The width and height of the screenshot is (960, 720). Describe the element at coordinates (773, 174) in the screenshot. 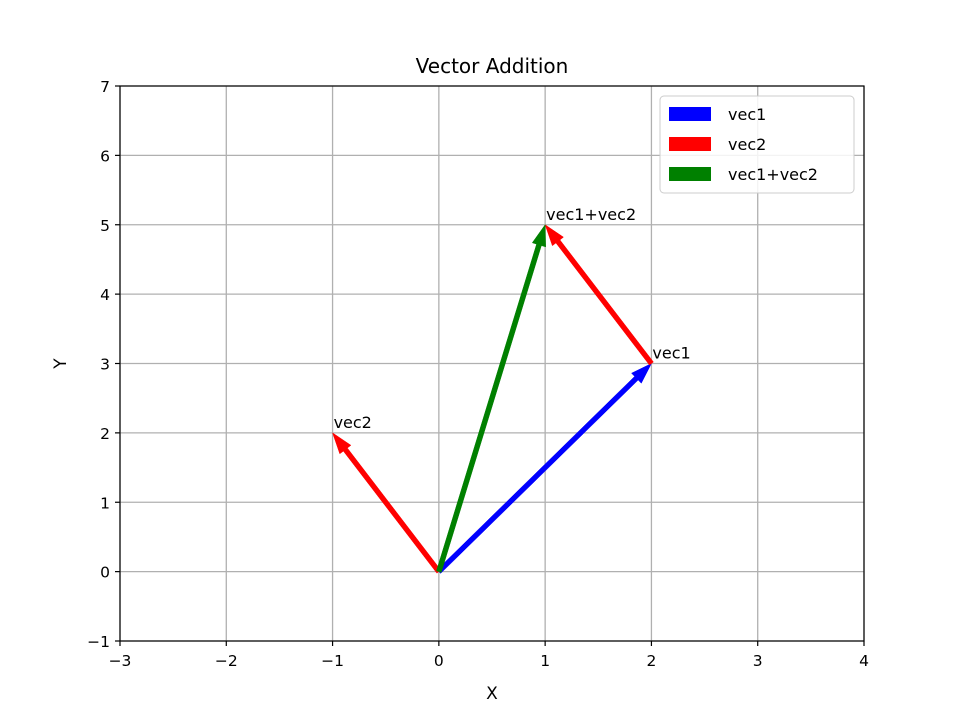

I see `legend-label: vec1+vec2` at that location.